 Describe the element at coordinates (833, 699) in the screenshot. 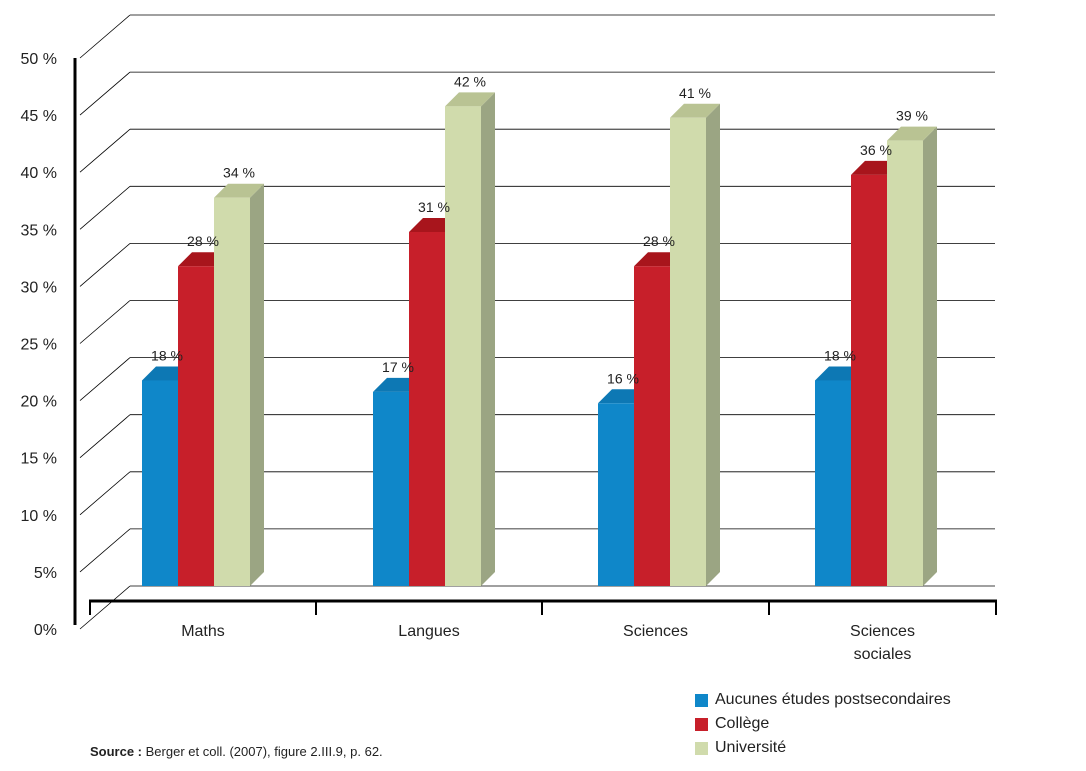

I see `legend-label: Aucunes études postsecondaires` at that location.